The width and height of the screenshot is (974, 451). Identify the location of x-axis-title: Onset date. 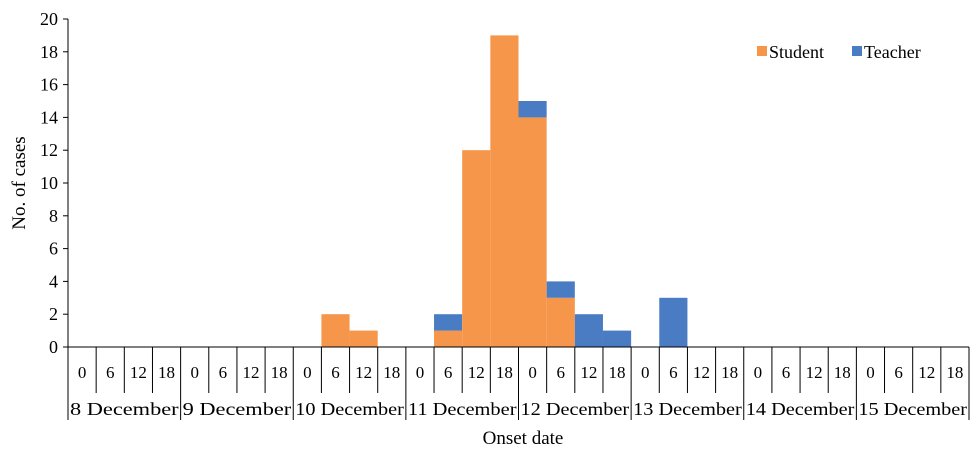
(523, 438).